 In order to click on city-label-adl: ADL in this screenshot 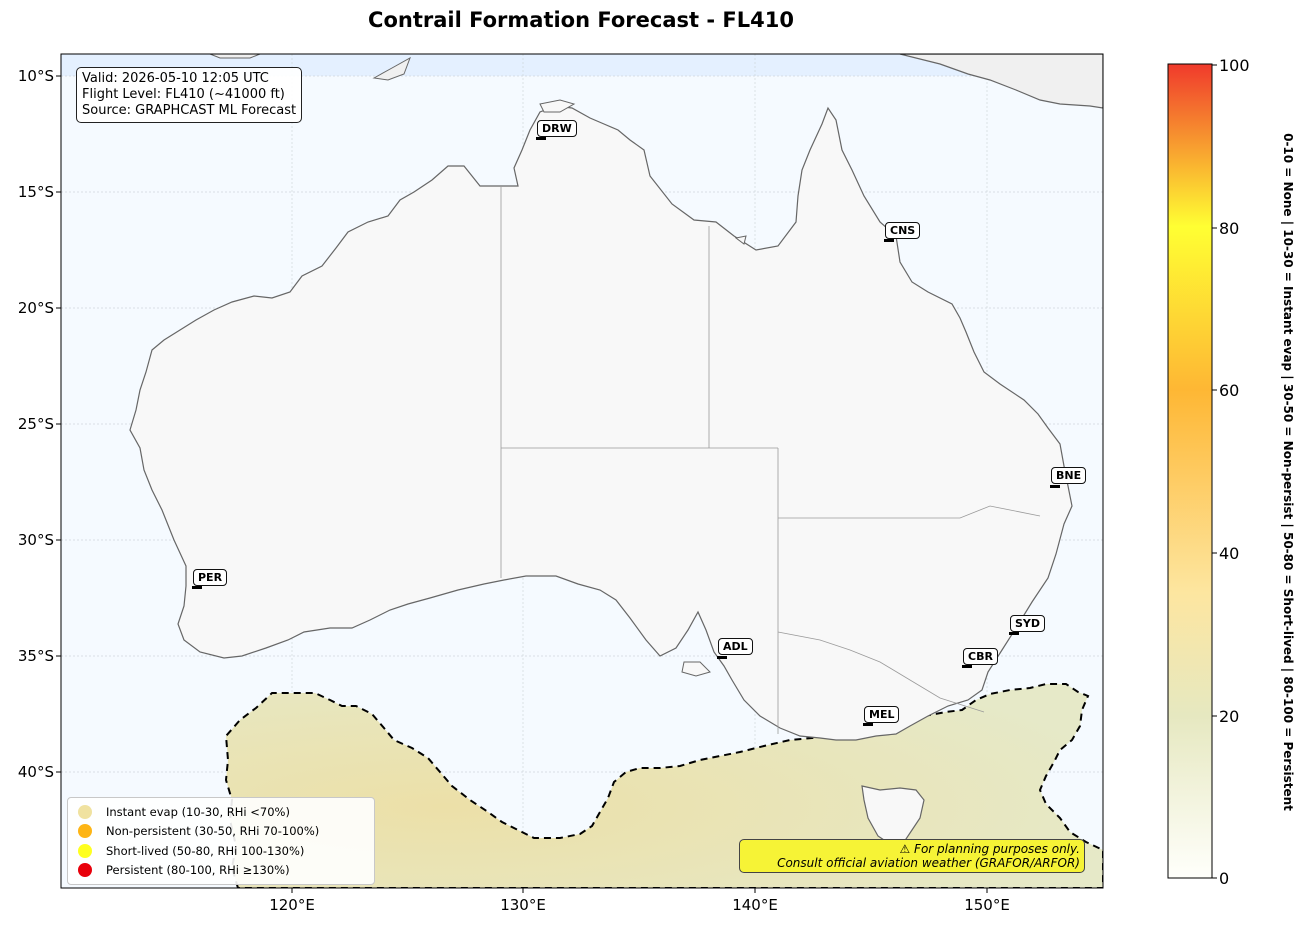, I will do `click(735, 646)`.